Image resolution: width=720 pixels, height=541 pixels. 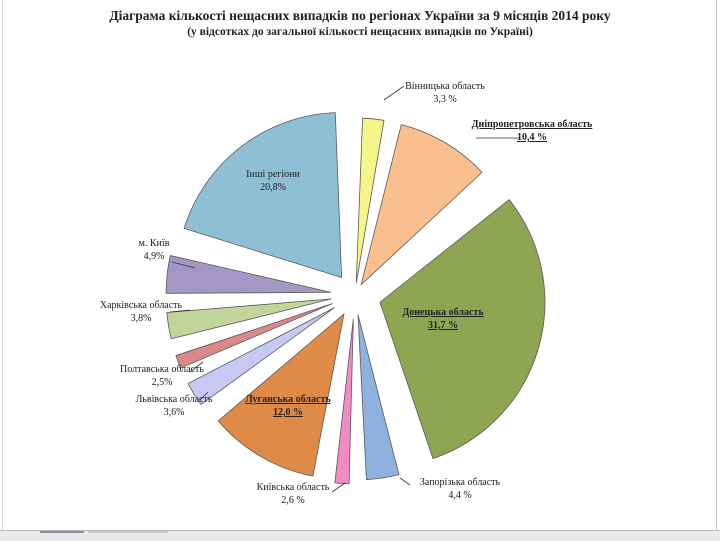 What do you see at coordinates (174, 412) in the screenshot?
I see `slice-value-label: 3,6%` at bounding box center [174, 412].